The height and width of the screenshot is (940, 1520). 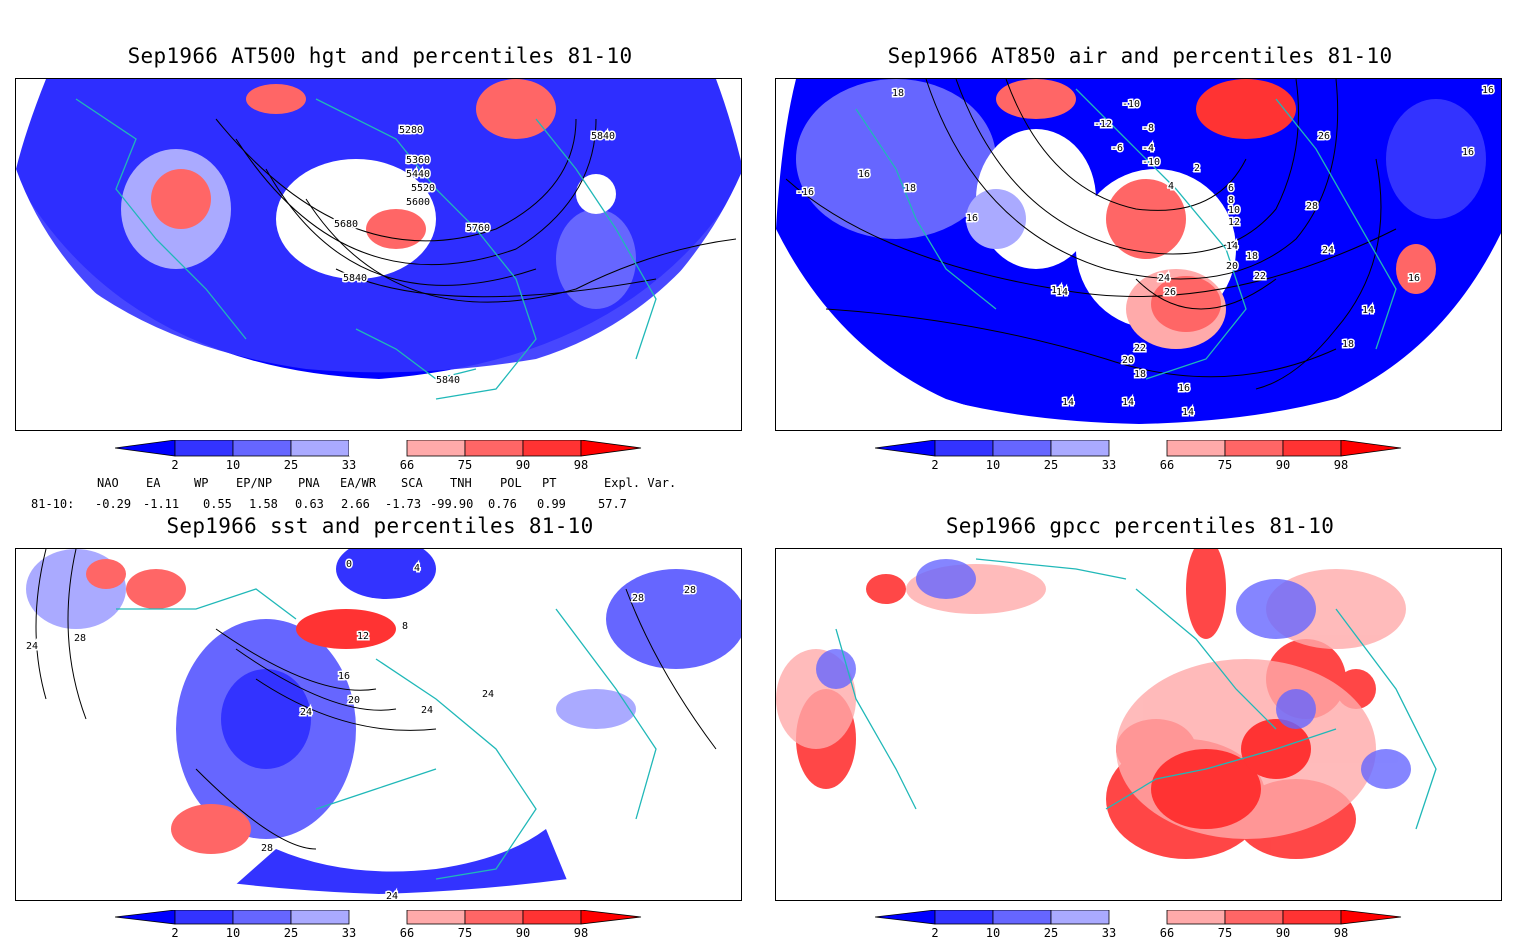 What do you see at coordinates (461, 483) in the screenshot?
I see `index-header: TNH` at bounding box center [461, 483].